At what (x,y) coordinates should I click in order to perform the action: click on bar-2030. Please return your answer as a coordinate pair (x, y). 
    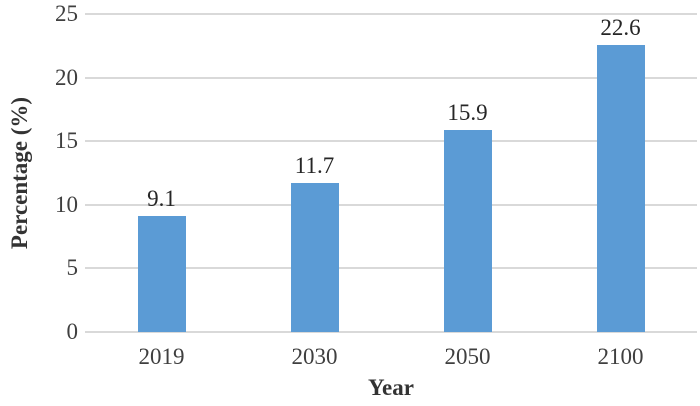
    Looking at the image, I should click on (314, 257).